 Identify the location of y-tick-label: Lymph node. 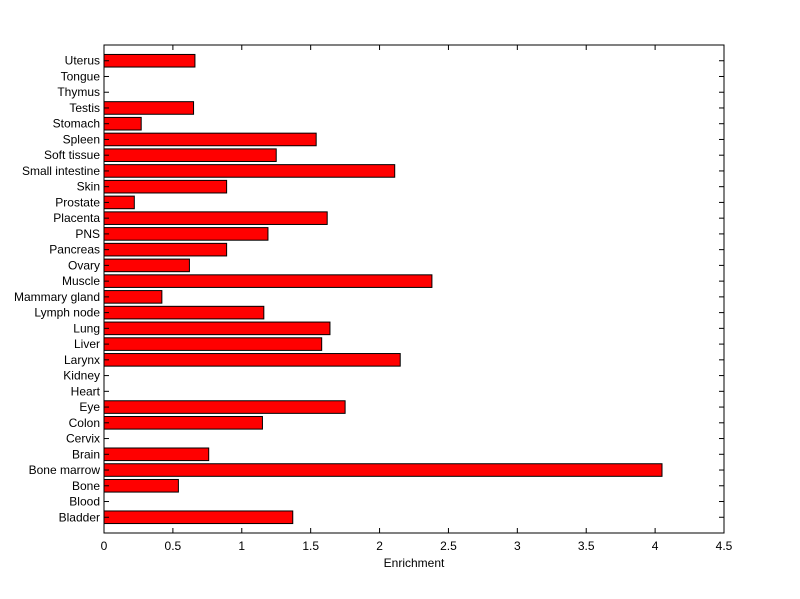
(67, 313).